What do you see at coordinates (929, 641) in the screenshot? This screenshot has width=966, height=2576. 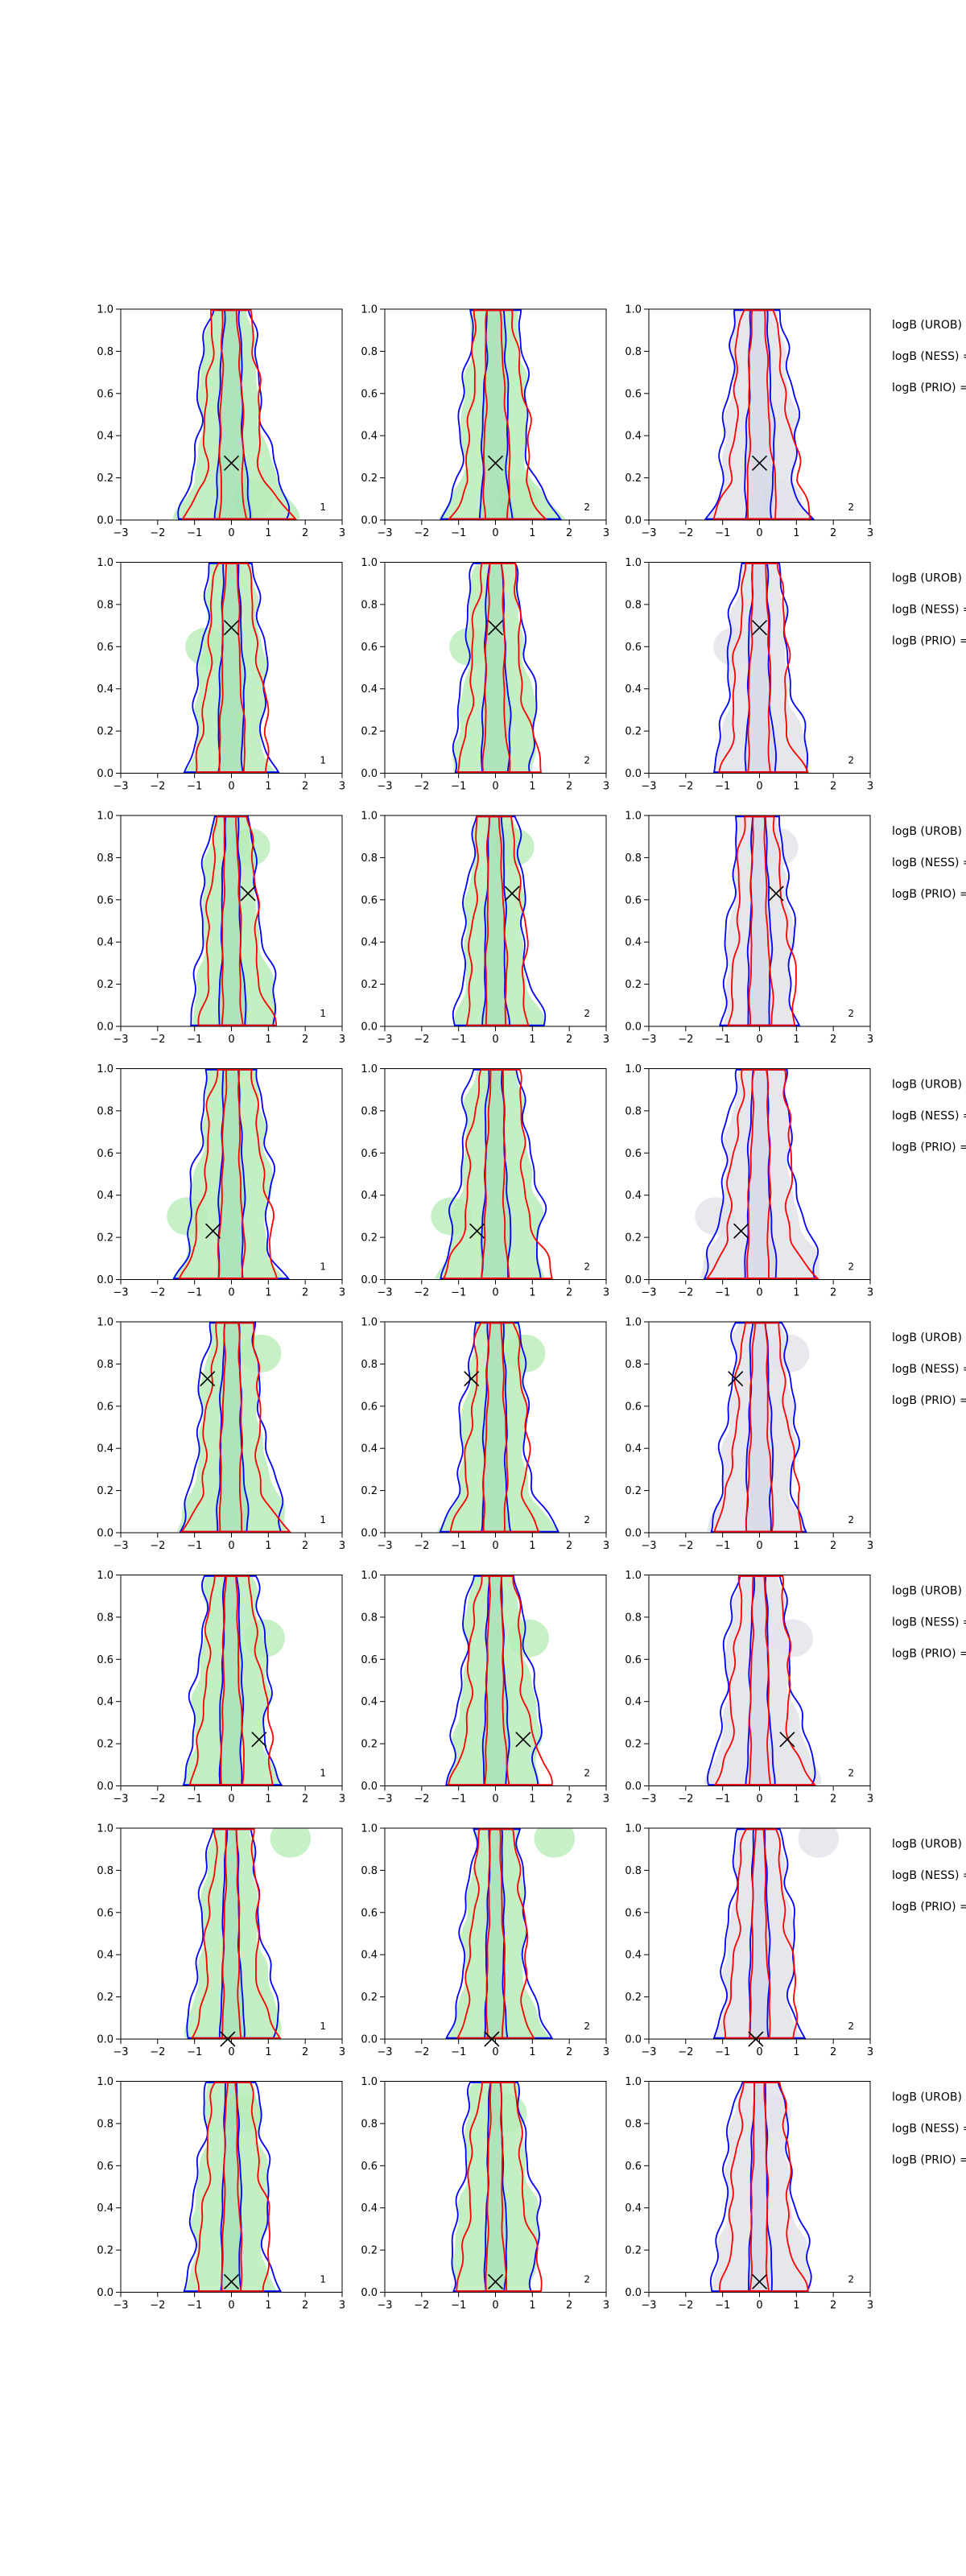 I see `side-label-3: logB (PRIO) =` at bounding box center [929, 641].